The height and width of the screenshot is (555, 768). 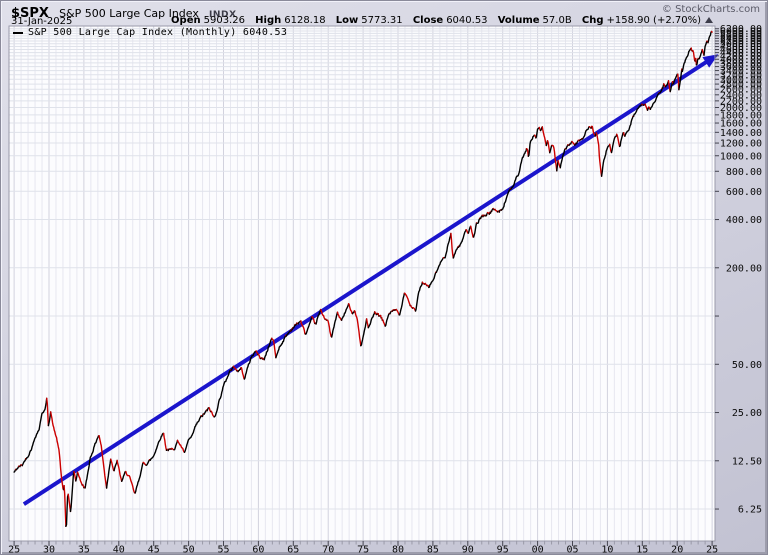 What do you see at coordinates (468, 550) in the screenshot?
I see `svg-text: 90` at bounding box center [468, 550].